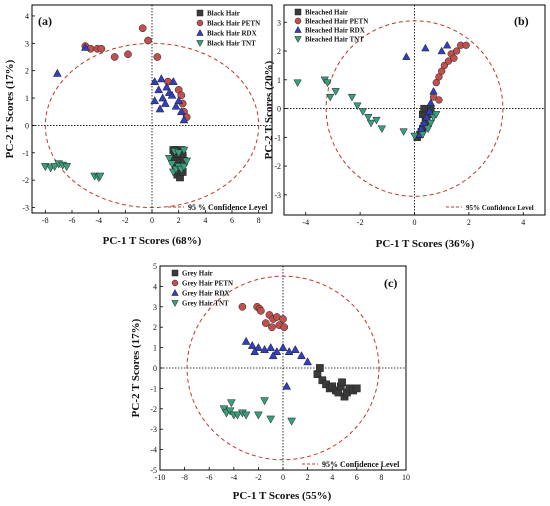 Image resolution: width=550 pixels, height=506 pixels. Describe the element at coordinates (207, 284) in the screenshot. I see `panel-c-legend-label-petn: Grey Hair PETN` at that location.